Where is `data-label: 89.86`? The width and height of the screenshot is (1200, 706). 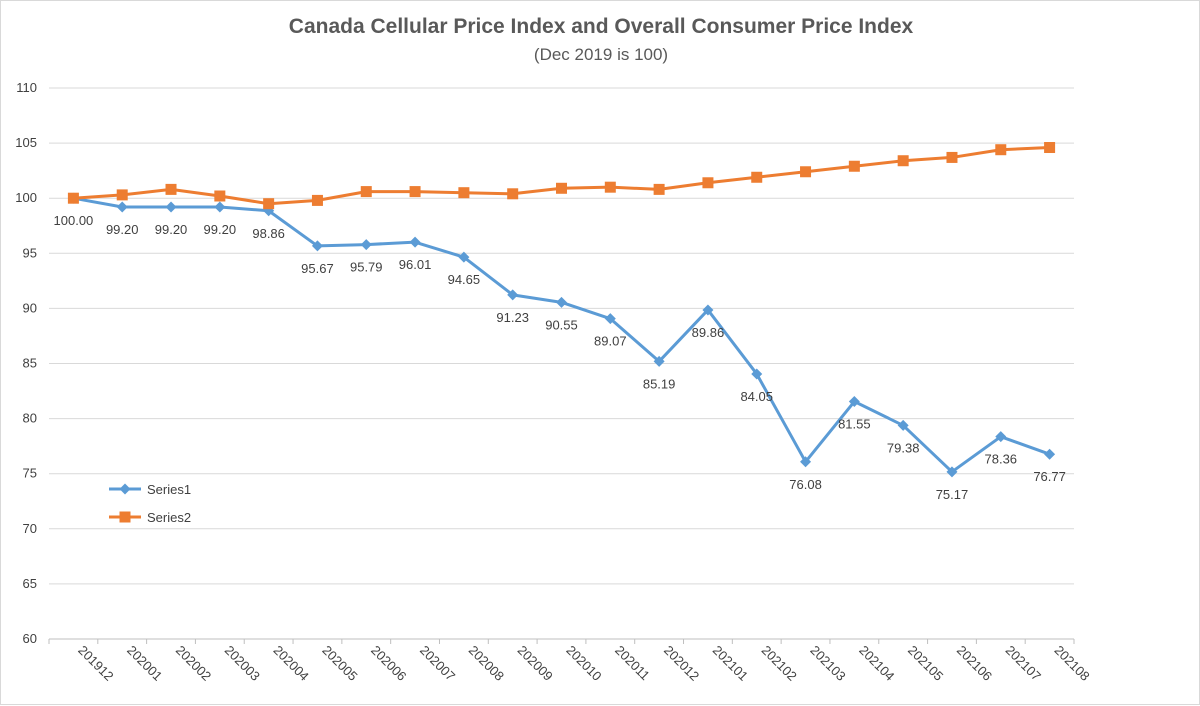
data-label: 89.86 is located at coordinates (708, 332).